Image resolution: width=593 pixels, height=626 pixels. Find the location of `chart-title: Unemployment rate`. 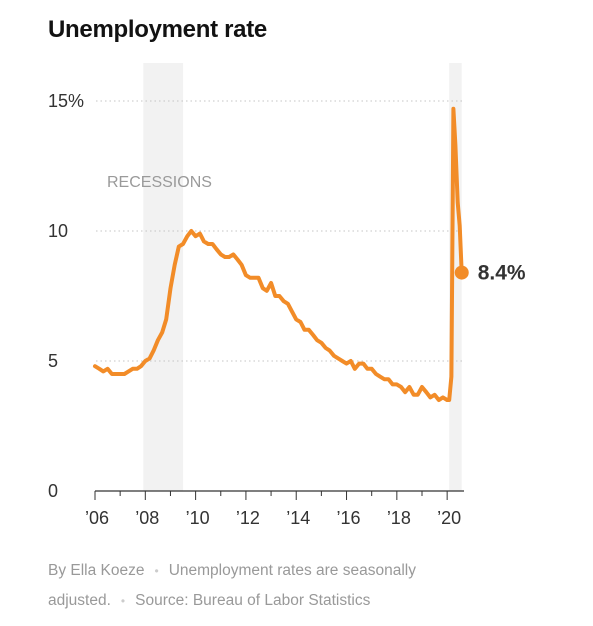

chart-title: Unemployment rate is located at coordinates (157, 29).